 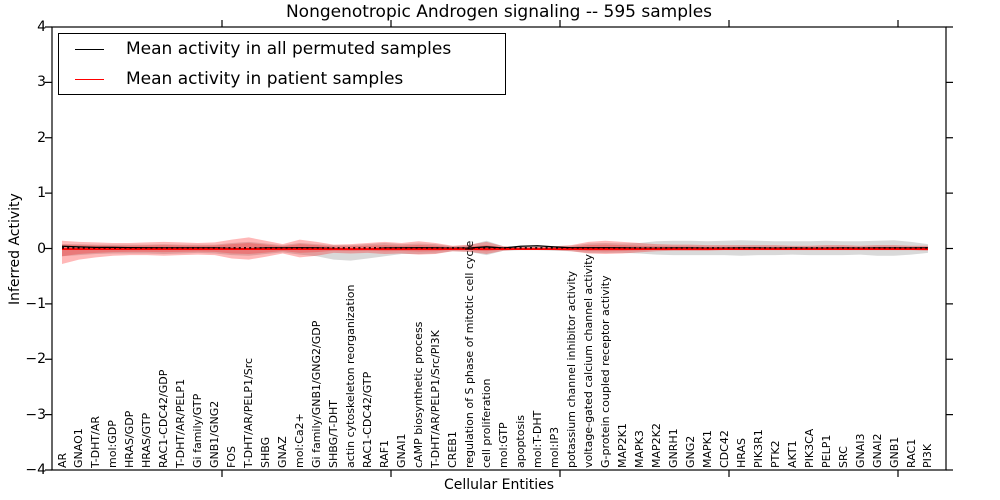 I want to click on y-tick-label: 1, so click(x=41, y=193).